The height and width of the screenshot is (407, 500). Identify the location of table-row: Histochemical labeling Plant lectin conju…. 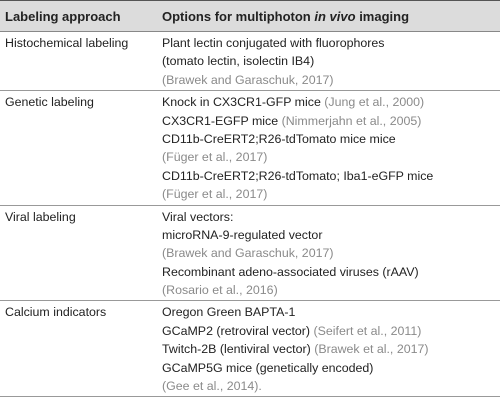
(250, 62).